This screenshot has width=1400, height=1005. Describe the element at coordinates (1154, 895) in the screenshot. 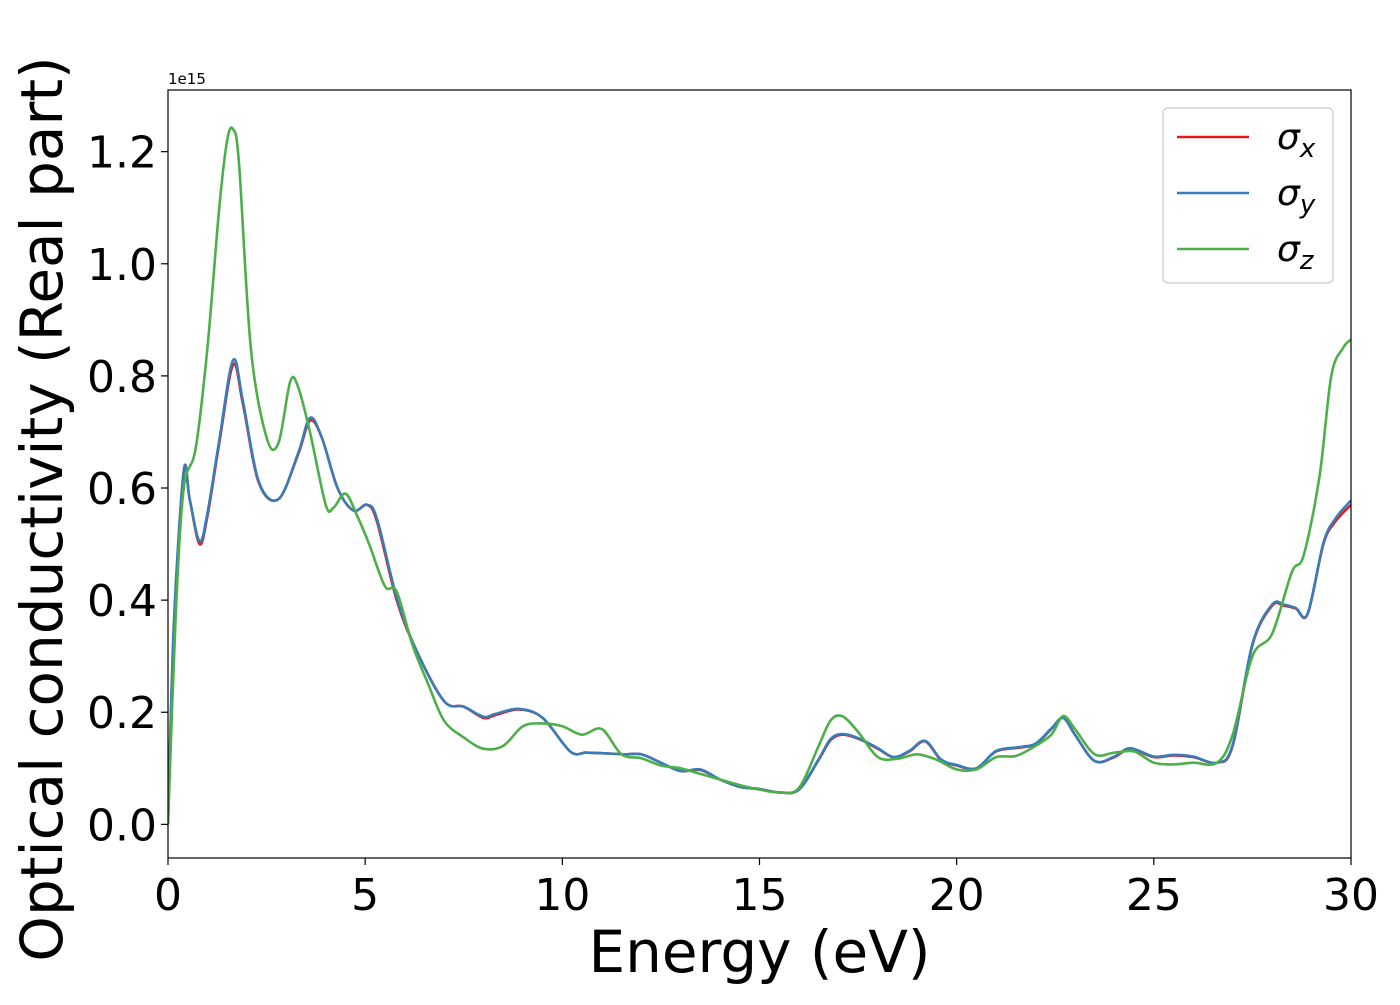

I see `x-tick-label: 25` at that location.